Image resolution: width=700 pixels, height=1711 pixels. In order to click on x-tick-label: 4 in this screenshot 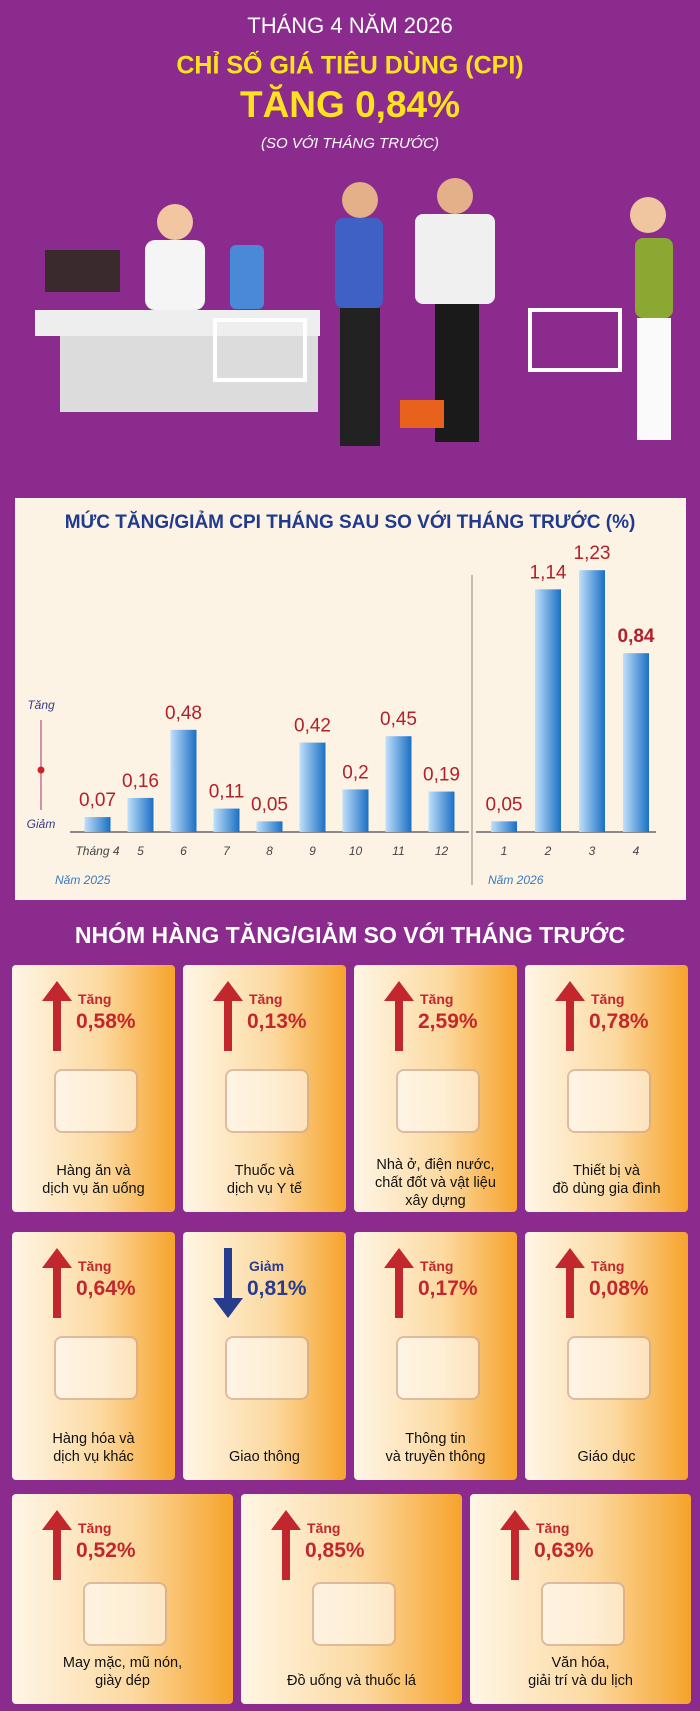, I will do `click(636, 851)`.